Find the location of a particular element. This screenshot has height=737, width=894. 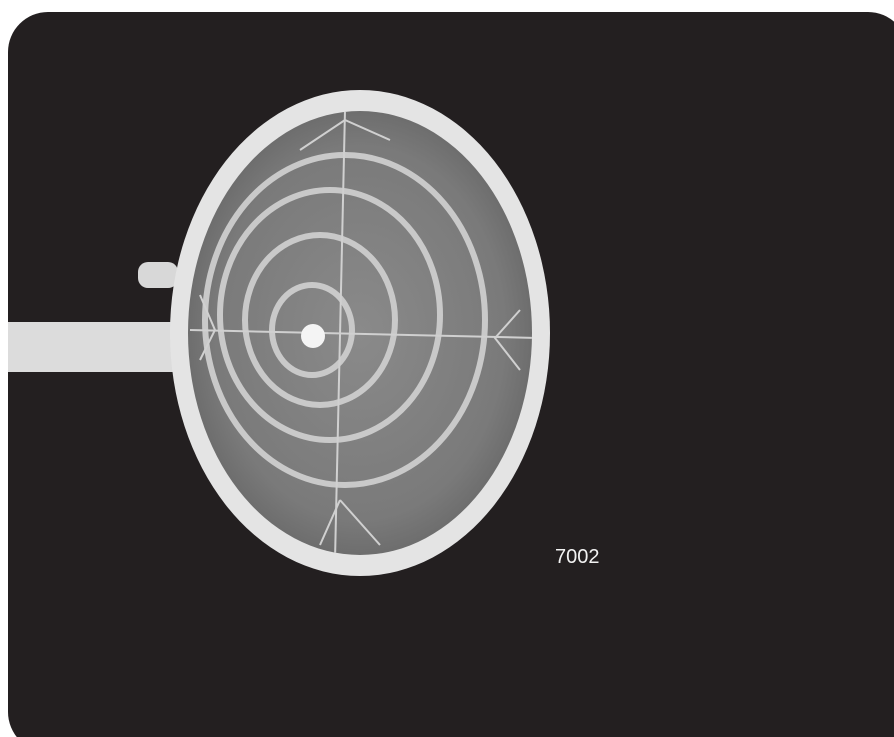

center-dot is located at coordinates (313, 336).